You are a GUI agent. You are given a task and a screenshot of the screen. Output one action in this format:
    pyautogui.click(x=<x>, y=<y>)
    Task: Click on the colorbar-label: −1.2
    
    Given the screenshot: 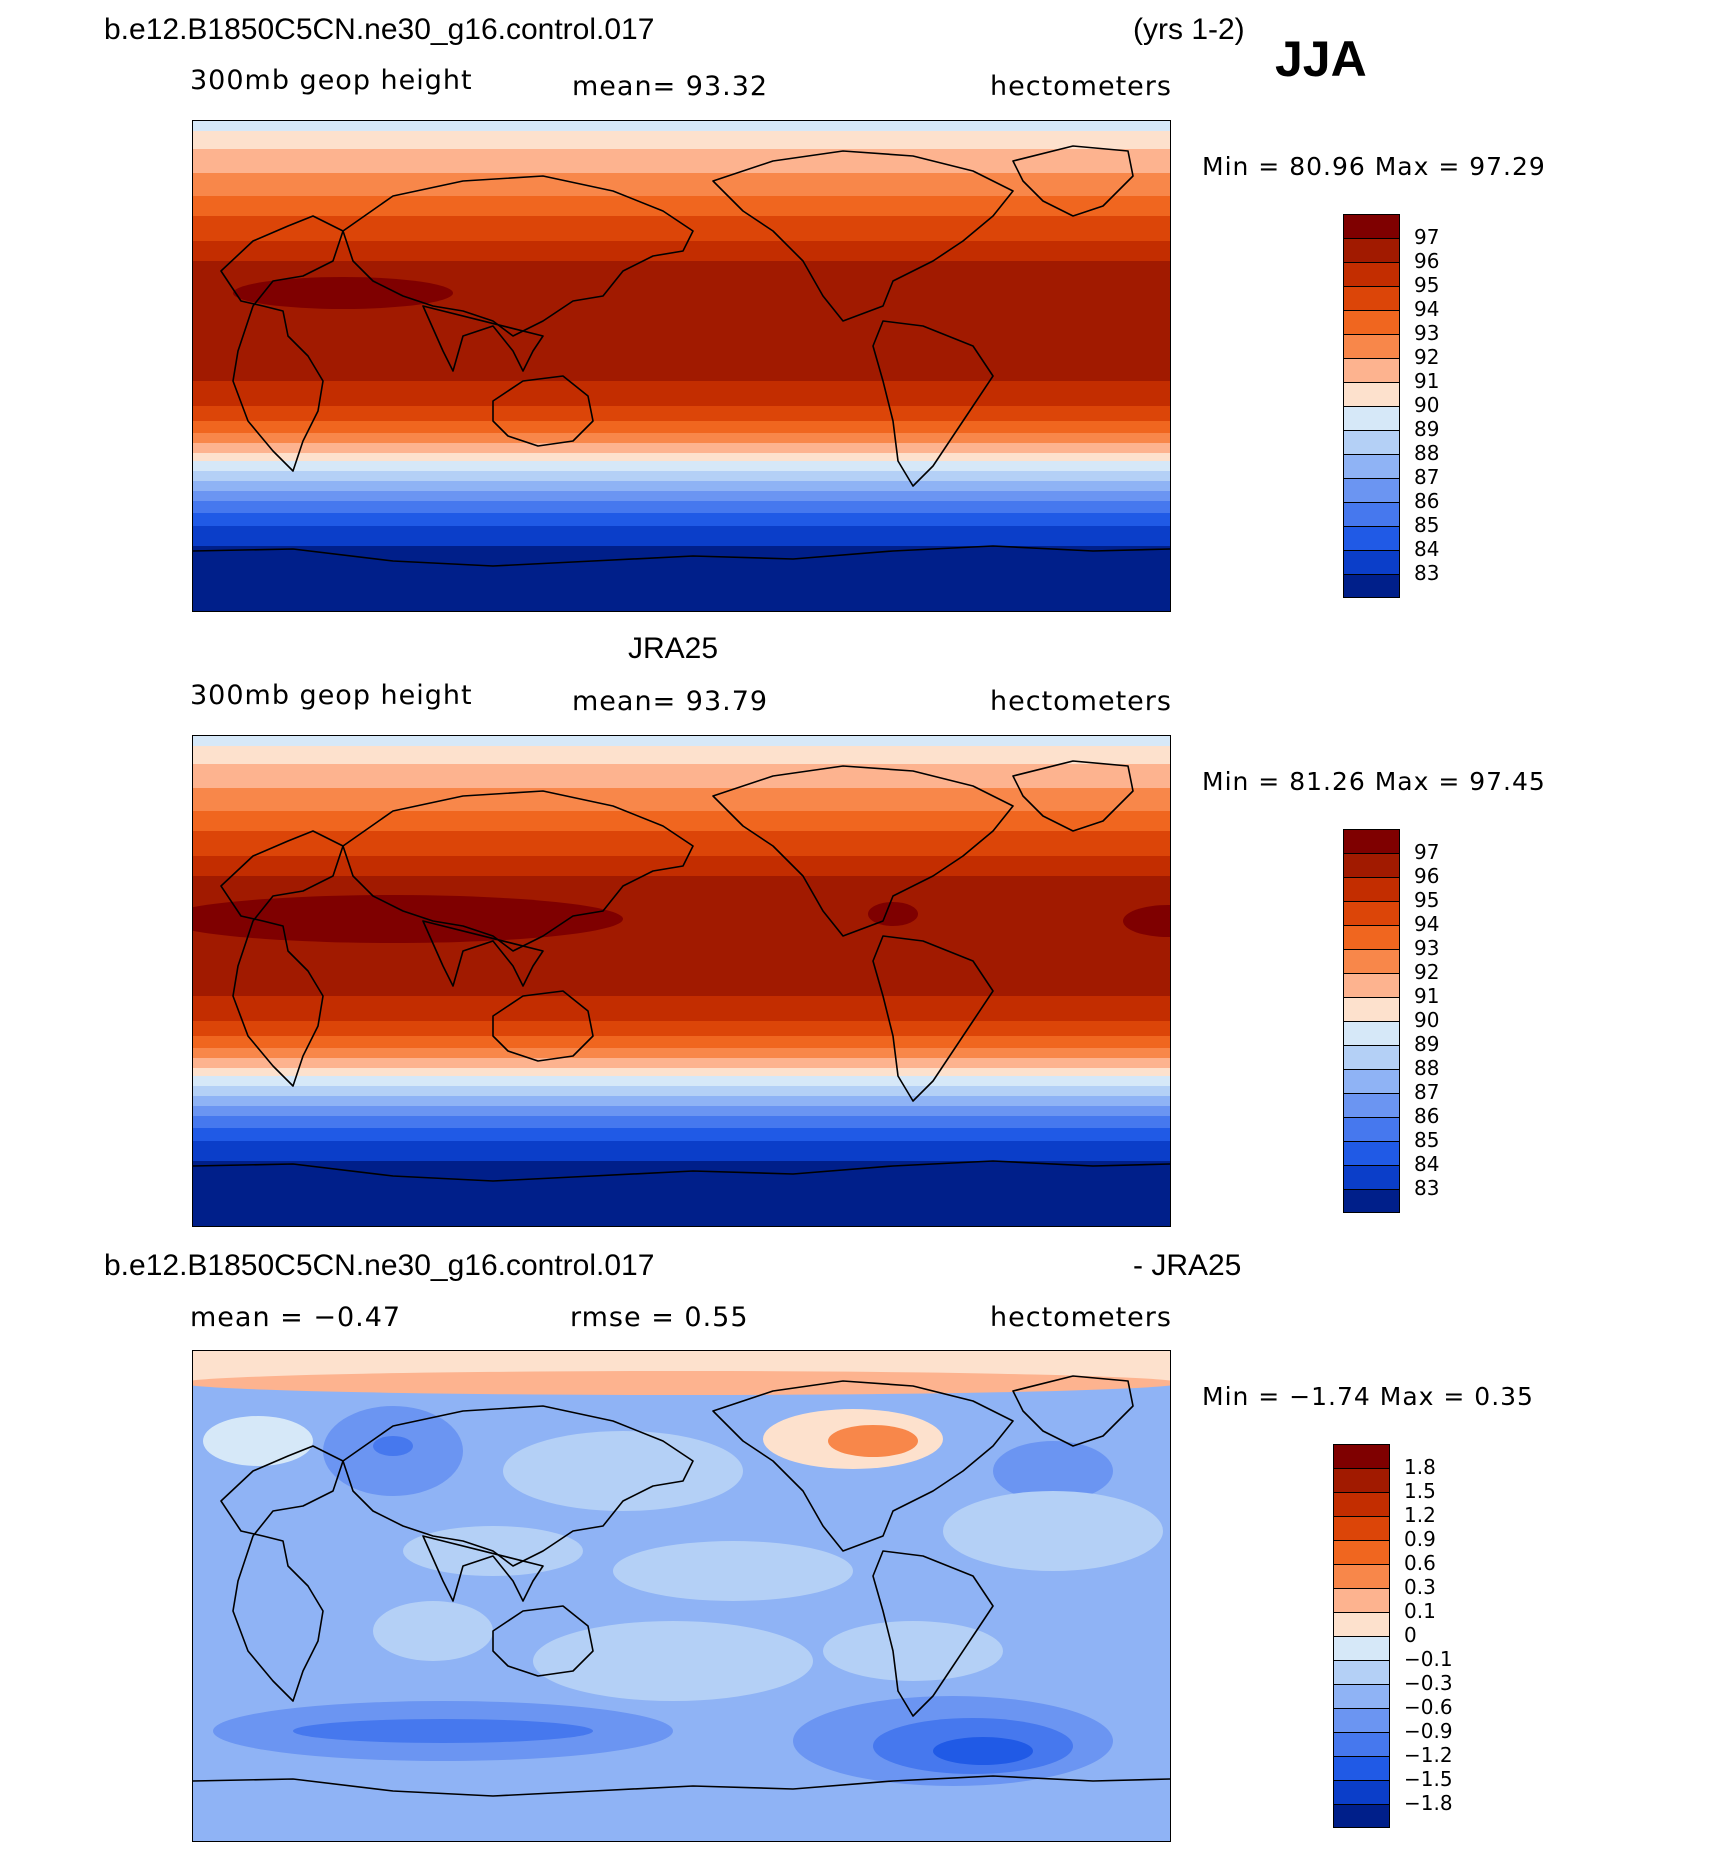 What is the action you would take?
    pyautogui.click(x=1428, y=1755)
    